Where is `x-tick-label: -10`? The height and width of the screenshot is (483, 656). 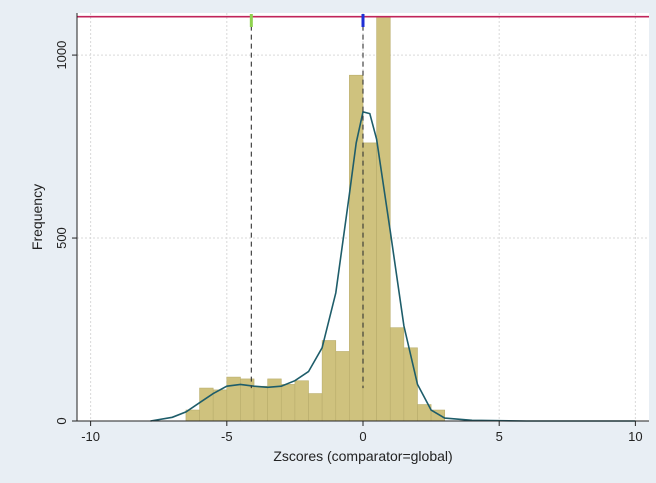 x-tick-label: -10 is located at coordinates (90, 436).